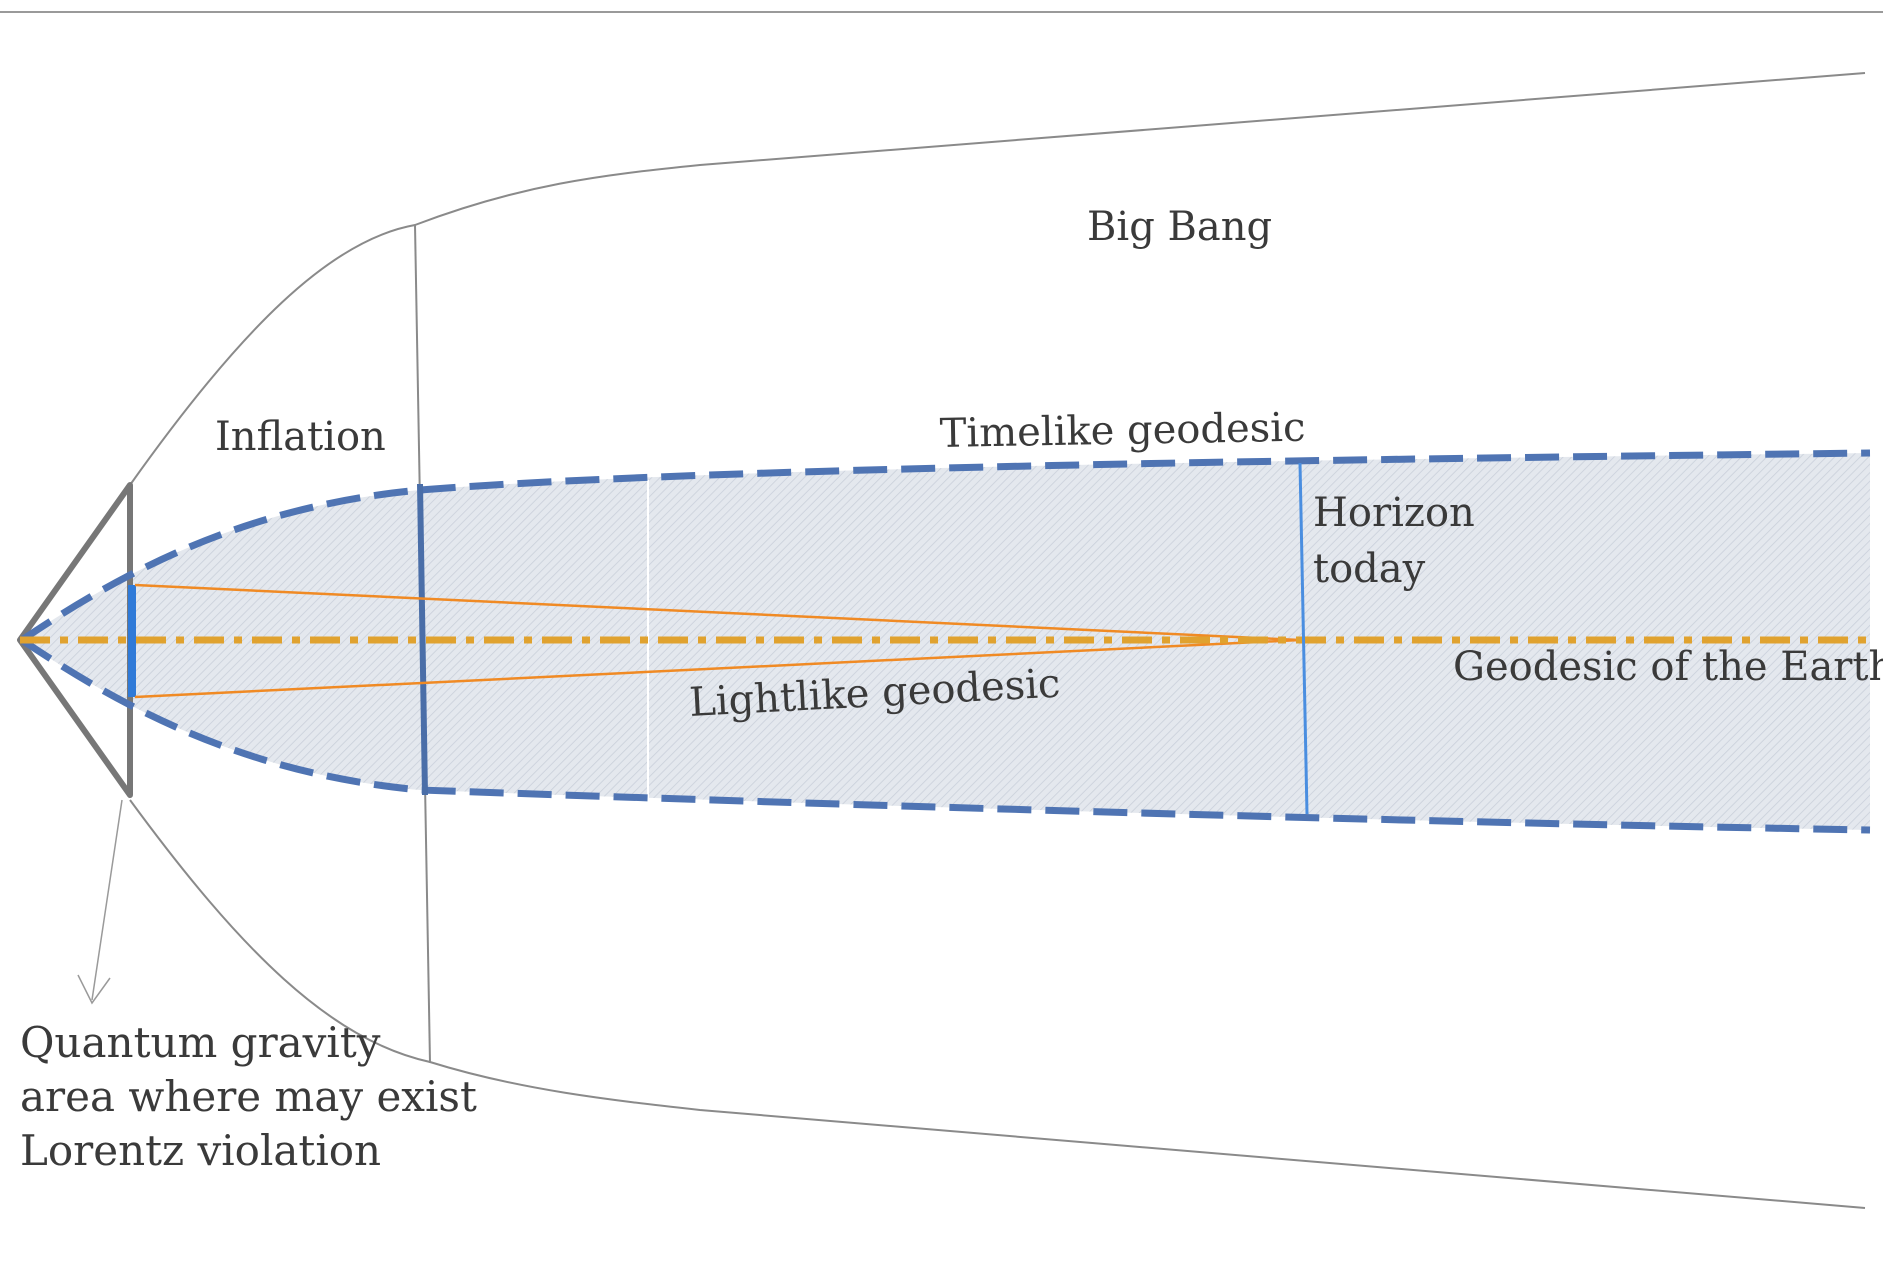 The height and width of the screenshot is (1268, 1883). Describe the element at coordinates (717, 612) in the screenshot. I see `lightlike-geodesic-upper` at that location.